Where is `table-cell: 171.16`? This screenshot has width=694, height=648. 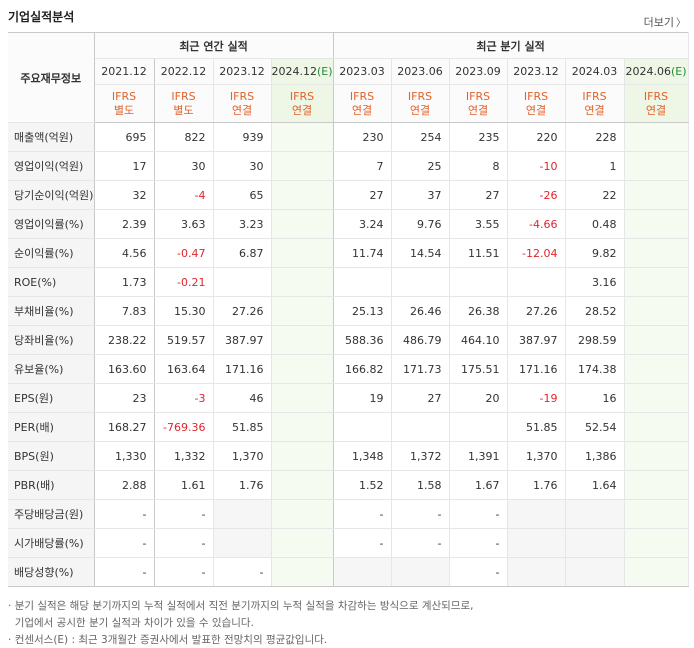
table-cell: 171.16 is located at coordinates (536, 369).